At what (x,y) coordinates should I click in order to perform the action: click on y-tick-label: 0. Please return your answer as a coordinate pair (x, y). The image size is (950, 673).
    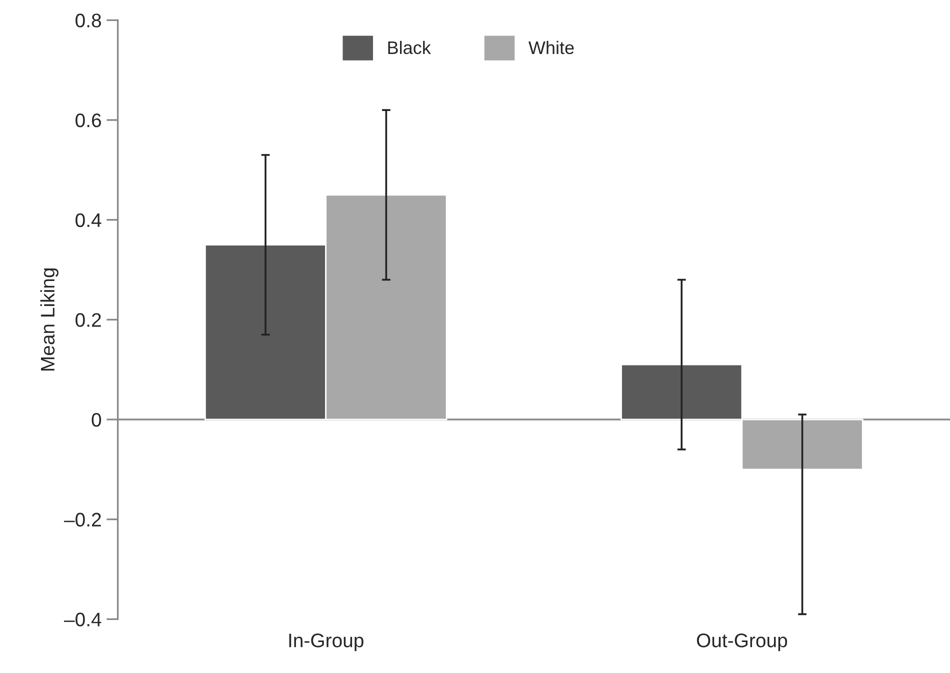
    Looking at the image, I should click on (97, 419).